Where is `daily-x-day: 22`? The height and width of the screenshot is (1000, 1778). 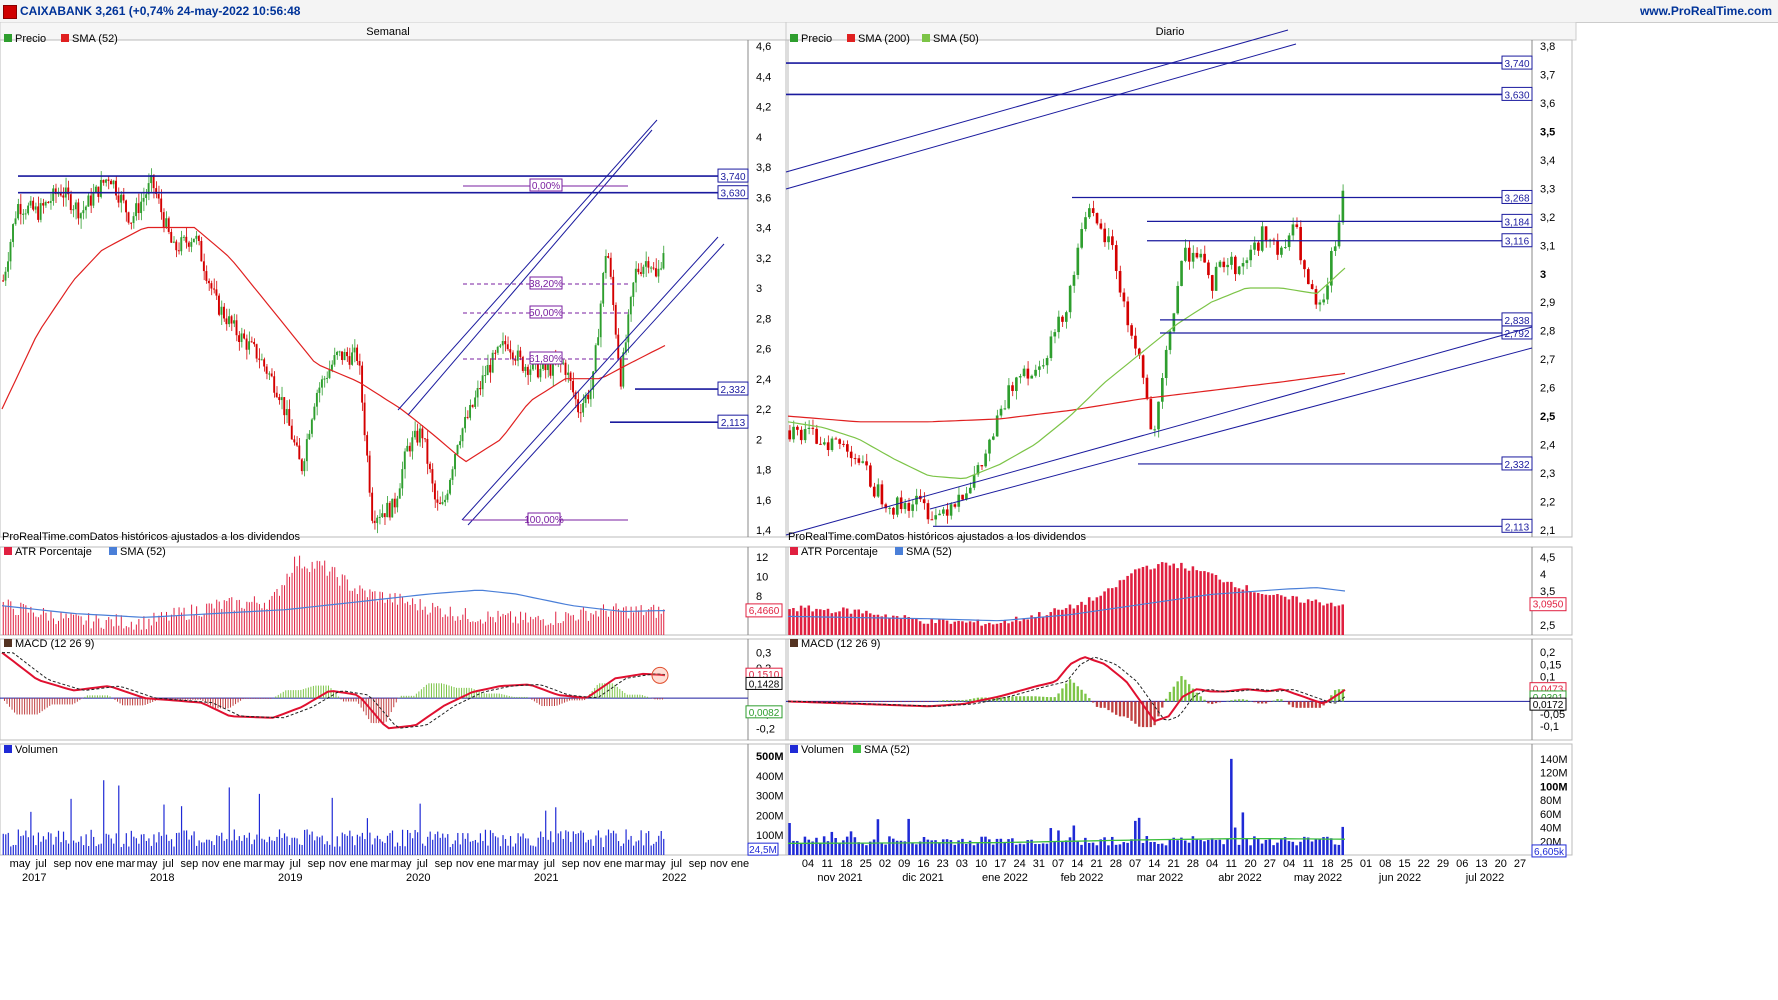
daily-x-day: 22 is located at coordinates (1424, 864).